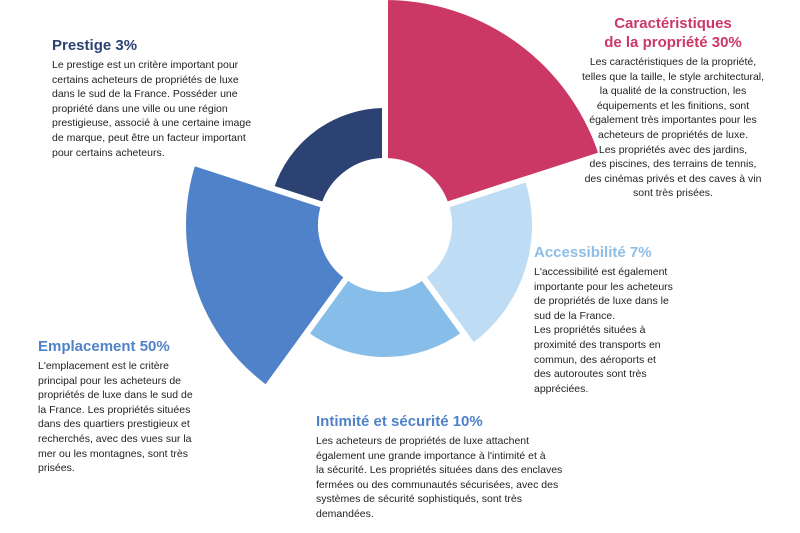 The width and height of the screenshot is (800, 533). Describe the element at coordinates (327, 155) in the screenshot. I see `segment-pre` at that location.